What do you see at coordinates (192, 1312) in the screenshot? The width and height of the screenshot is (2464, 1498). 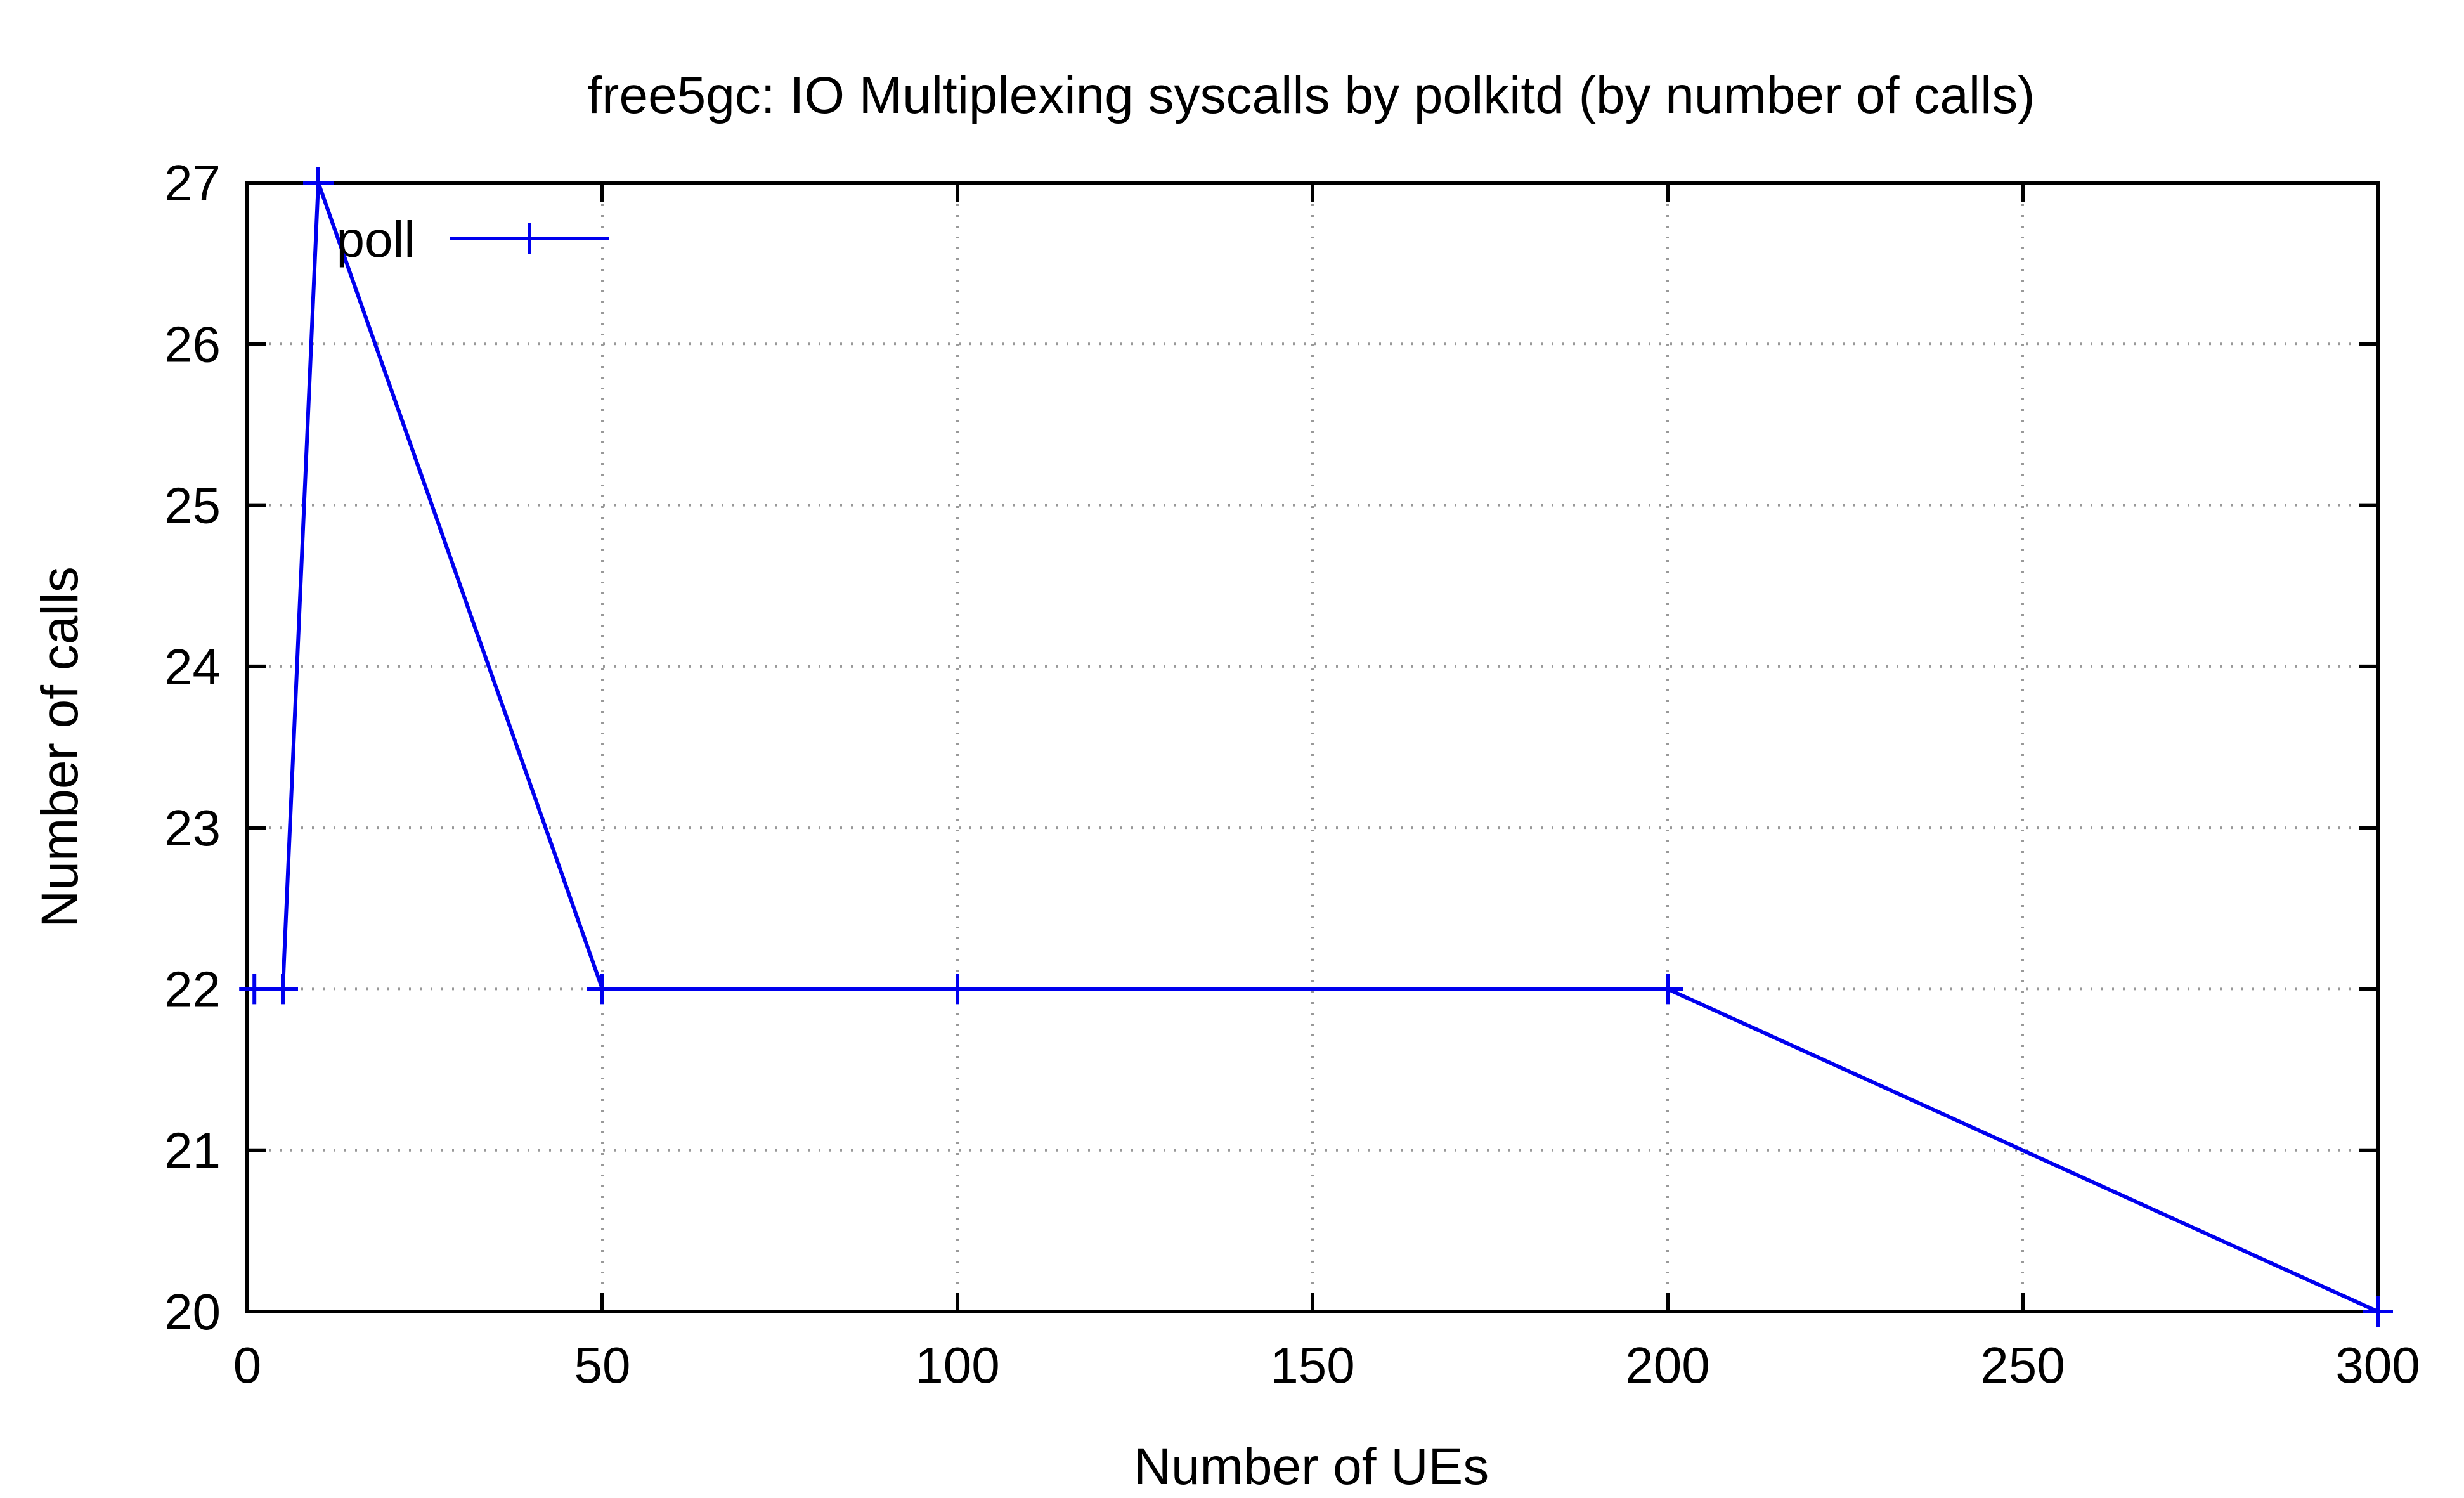 I see `y-tick-label: 20` at bounding box center [192, 1312].